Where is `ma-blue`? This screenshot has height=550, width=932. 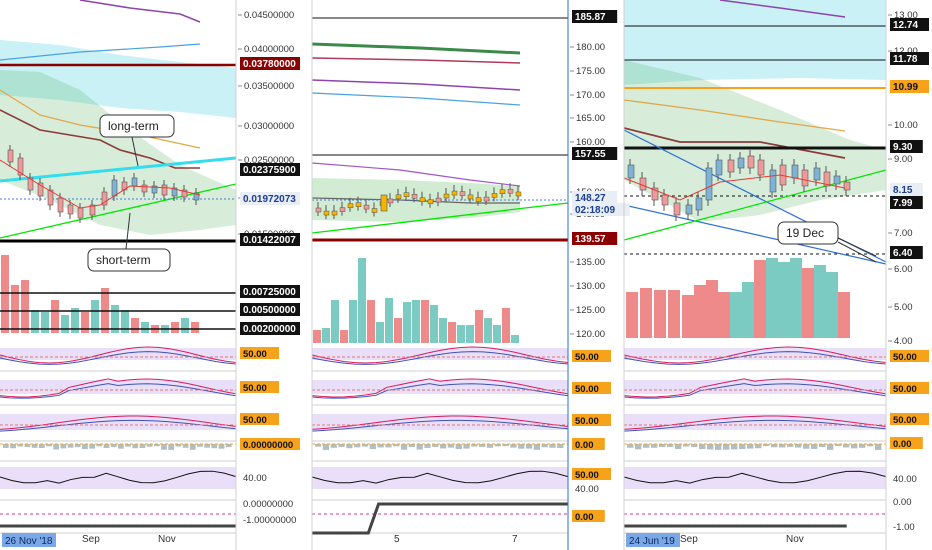
ma-blue is located at coordinates (416, 99).